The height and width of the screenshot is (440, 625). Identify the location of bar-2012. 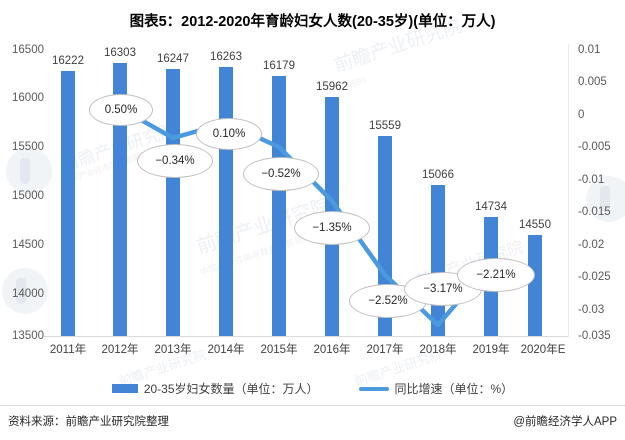
(120, 199).